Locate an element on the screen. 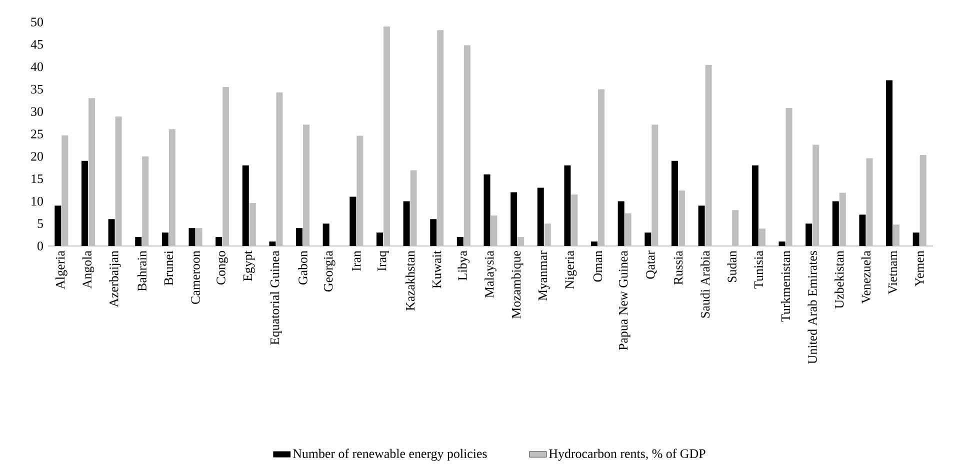  x-tick-label: Brunei is located at coordinates (169, 268).